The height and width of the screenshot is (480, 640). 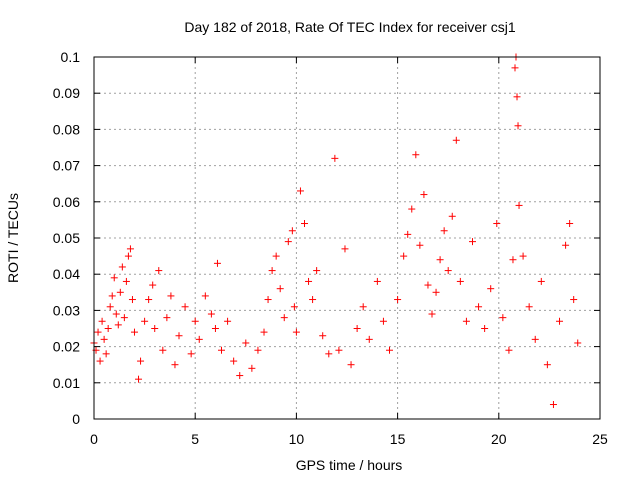 I want to click on y-tick-label: 0.1, so click(x=71, y=57).